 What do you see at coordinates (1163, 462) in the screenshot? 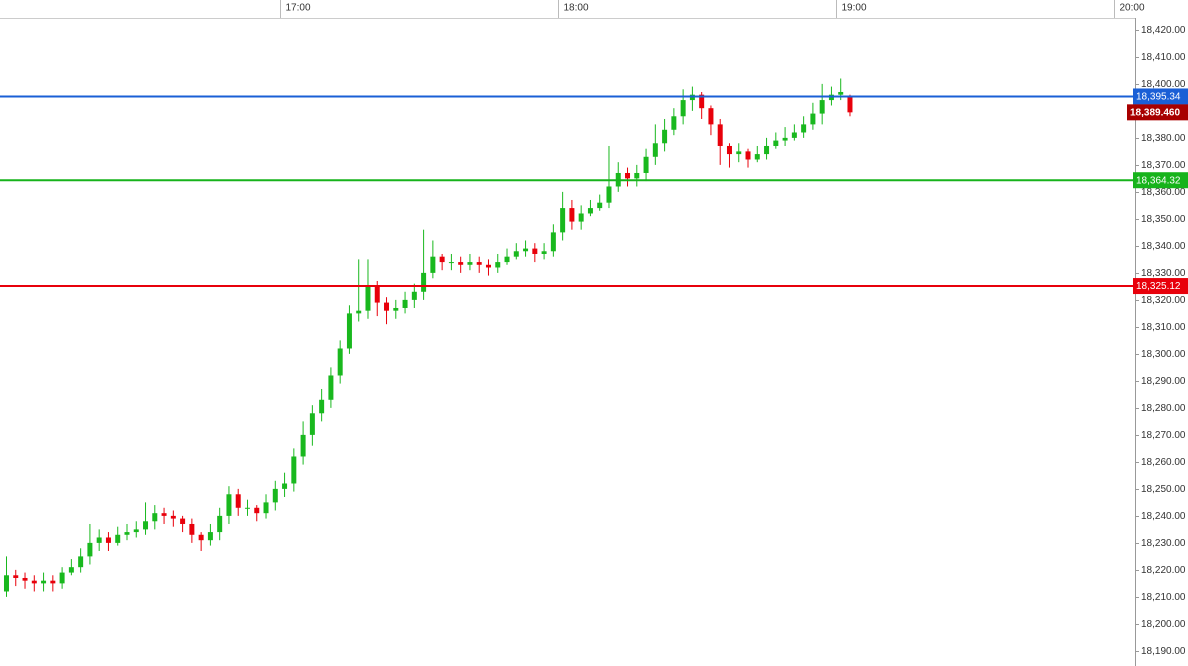
I see `y-tick-label: 18,260.00` at bounding box center [1163, 462].